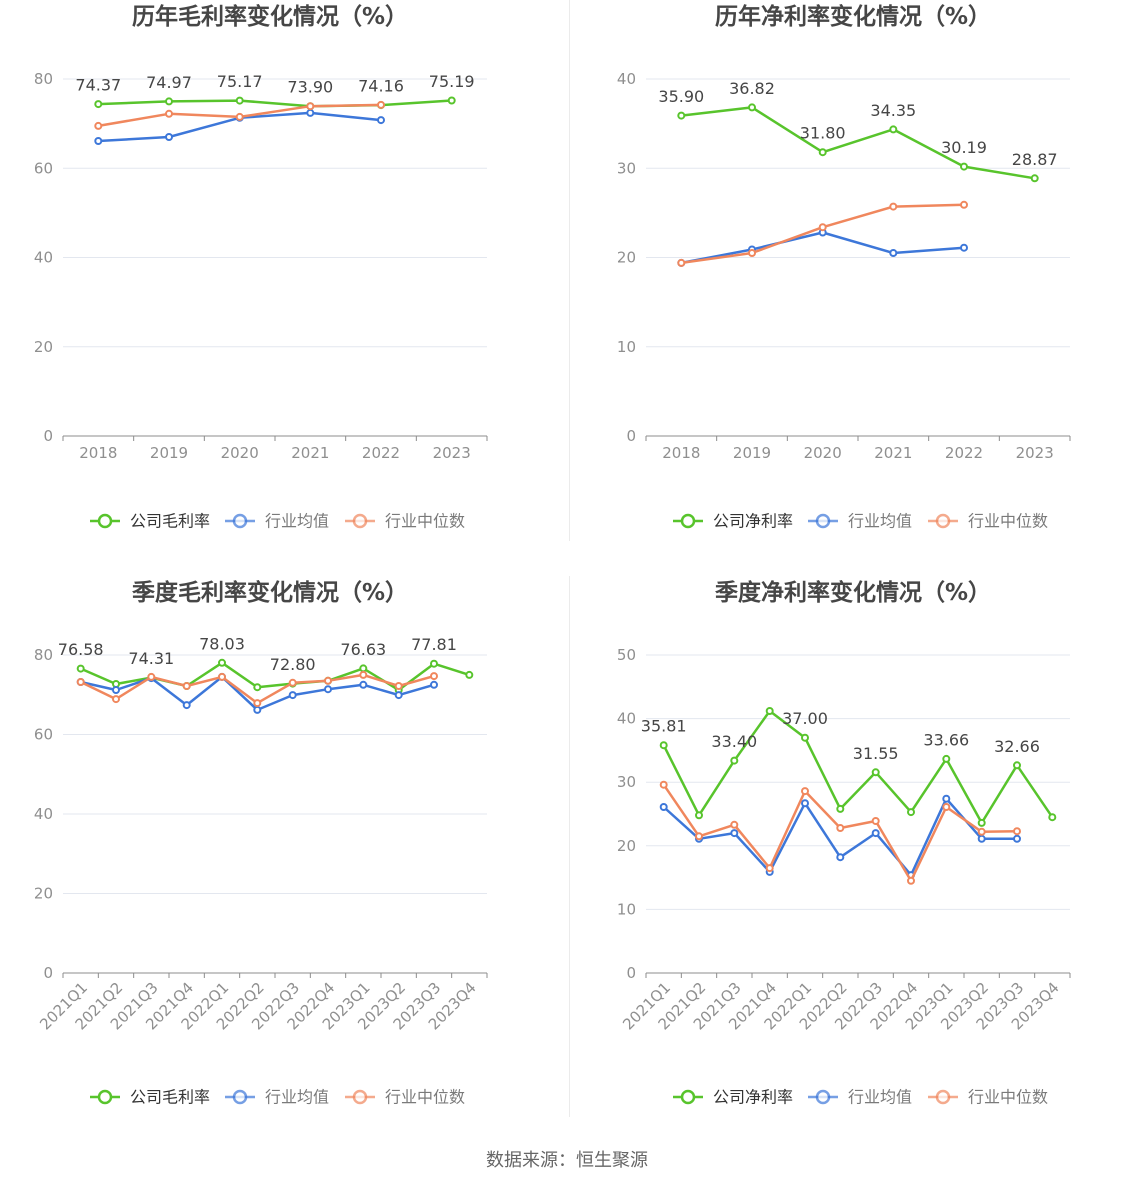 The width and height of the screenshot is (1134, 1188). I want to click on x-tick-label: 2023, so click(452, 453).